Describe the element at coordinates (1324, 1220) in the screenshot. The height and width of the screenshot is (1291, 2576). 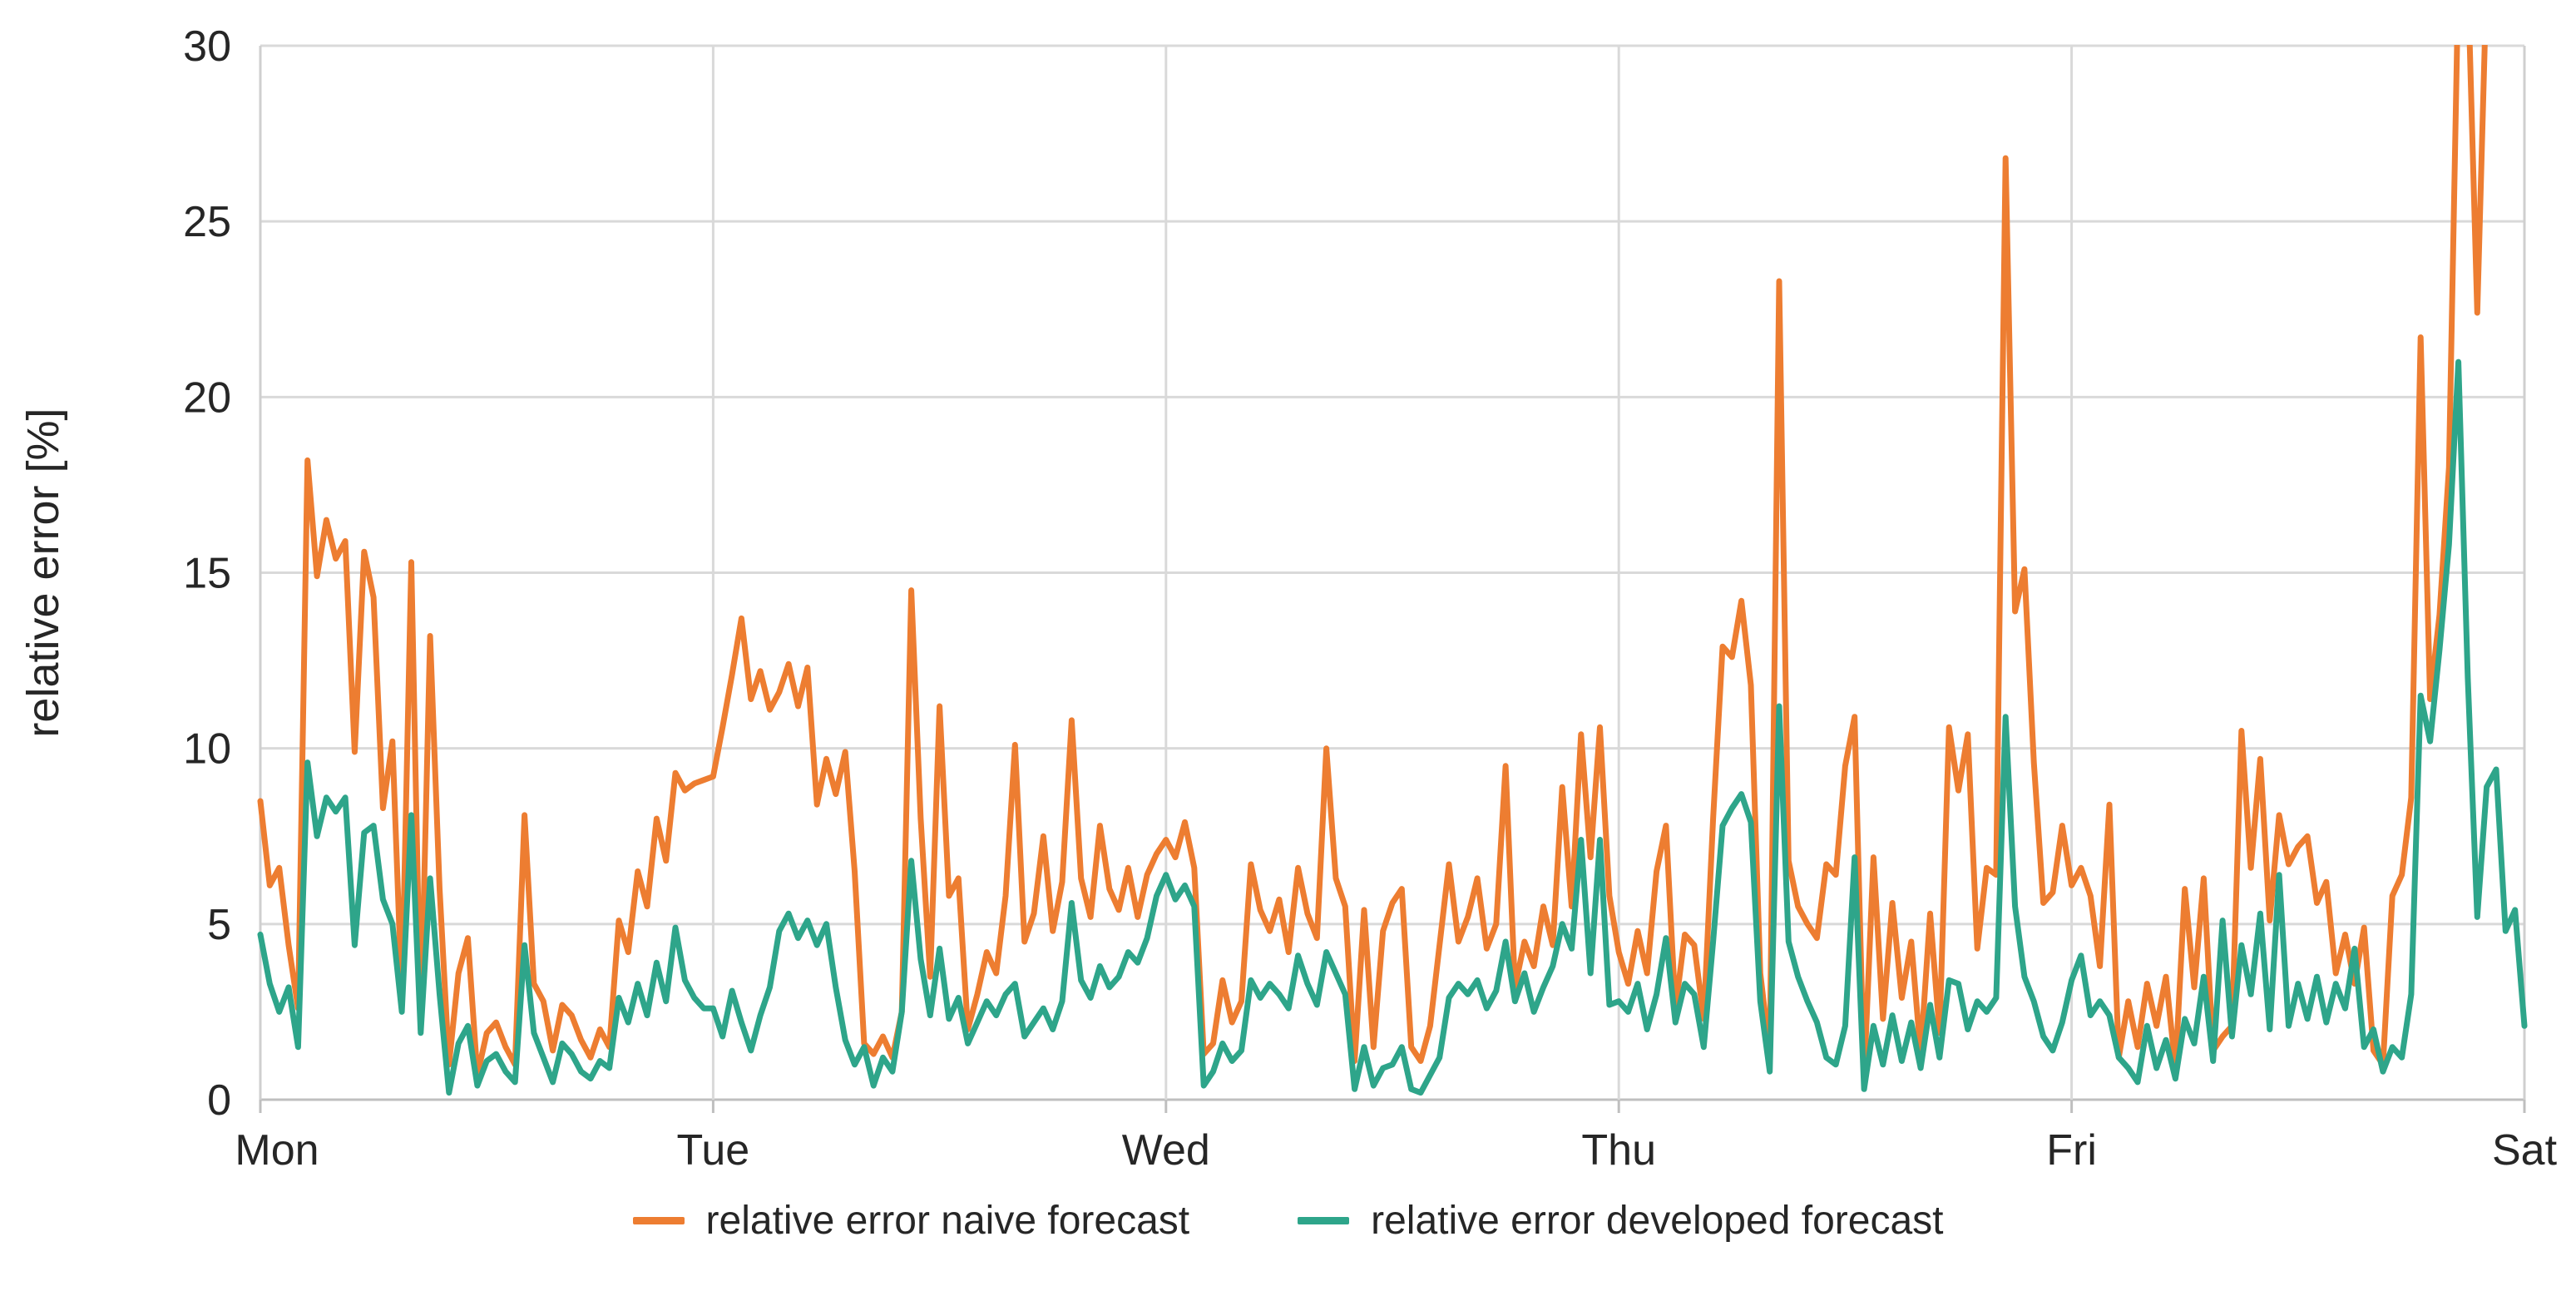
I see `developed-forecast-line-swatch` at that location.